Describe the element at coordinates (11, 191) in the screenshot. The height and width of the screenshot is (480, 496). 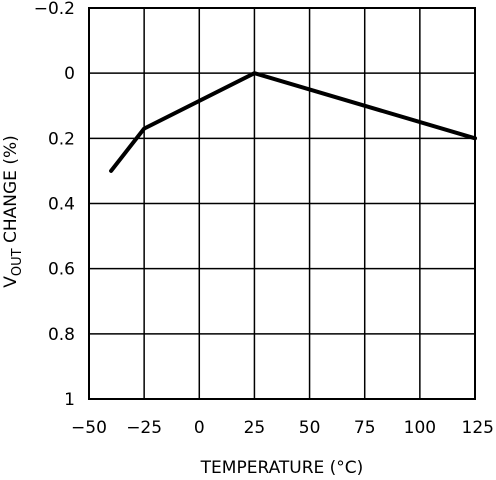
I see `y-axis-title-suffix: CHANGE (%)` at that location.